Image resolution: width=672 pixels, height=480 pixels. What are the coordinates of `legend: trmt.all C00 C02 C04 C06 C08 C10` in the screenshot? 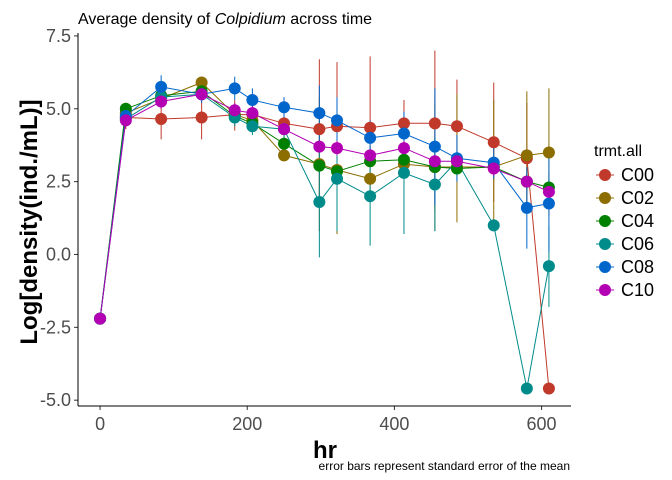 It's located at (624, 221).